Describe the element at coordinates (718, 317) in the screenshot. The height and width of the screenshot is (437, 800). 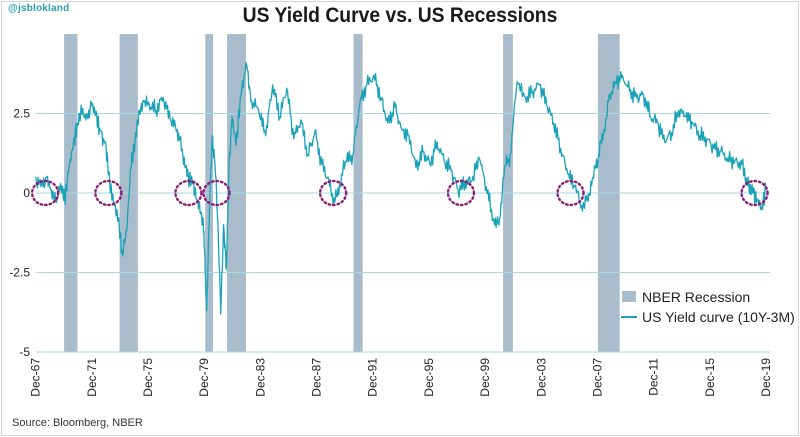
I see `legend-label: US Yield curve (10Y-3M)` at that location.